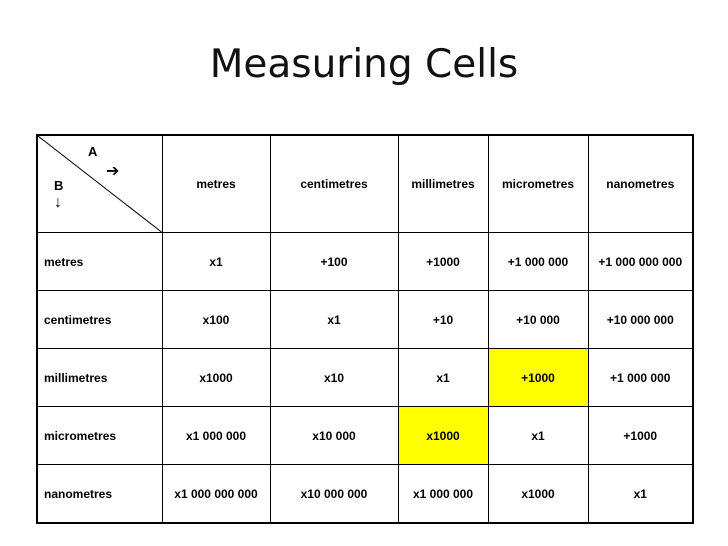 The image size is (728, 546). I want to click on arrow-down-icon: ↓, so click(58, 202).